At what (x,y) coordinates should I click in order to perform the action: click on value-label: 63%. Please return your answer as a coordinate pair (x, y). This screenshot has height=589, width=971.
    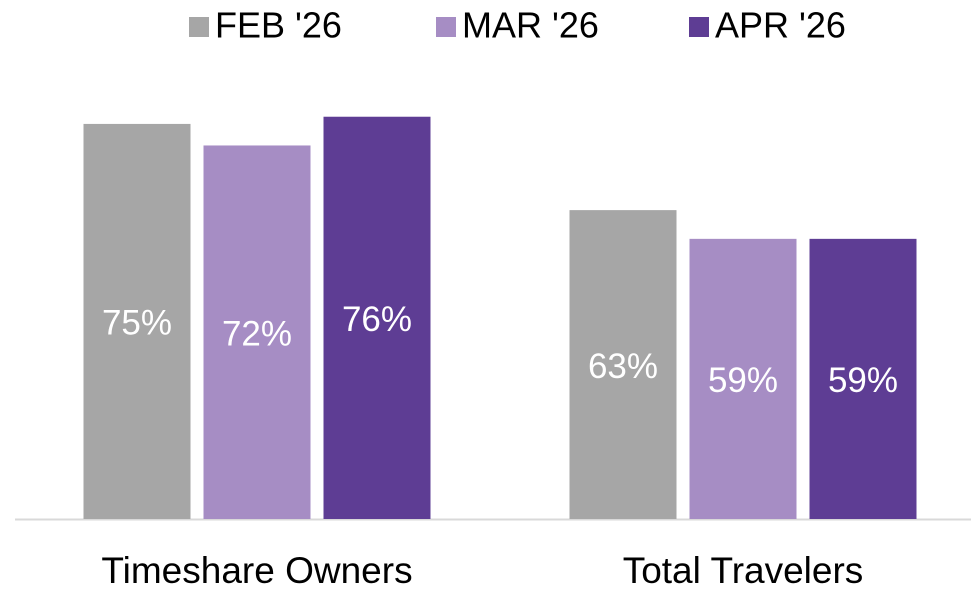
    Looking at the image, I should click on (623, 366).